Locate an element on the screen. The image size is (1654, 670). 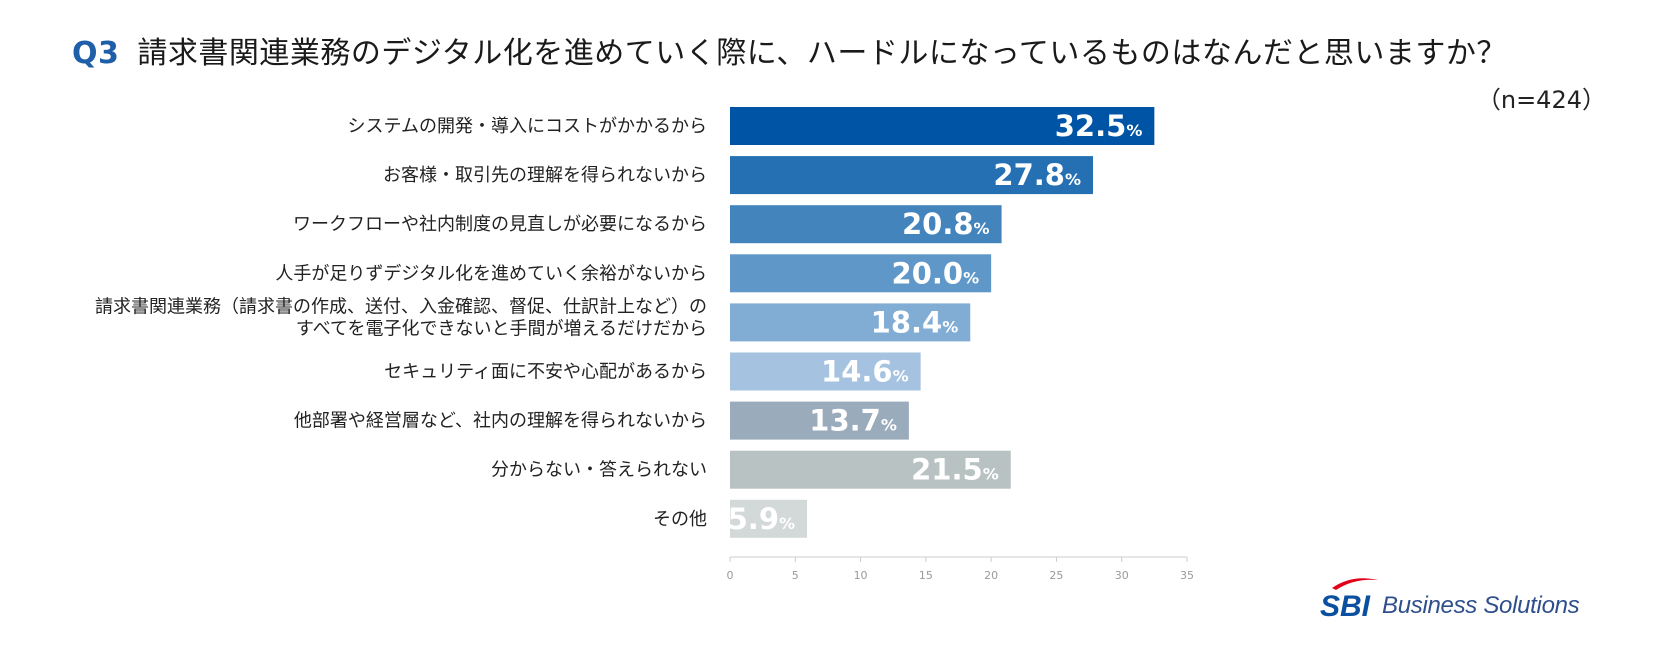
x-tick-label-10: 10 is located at coordinates (861, 575).